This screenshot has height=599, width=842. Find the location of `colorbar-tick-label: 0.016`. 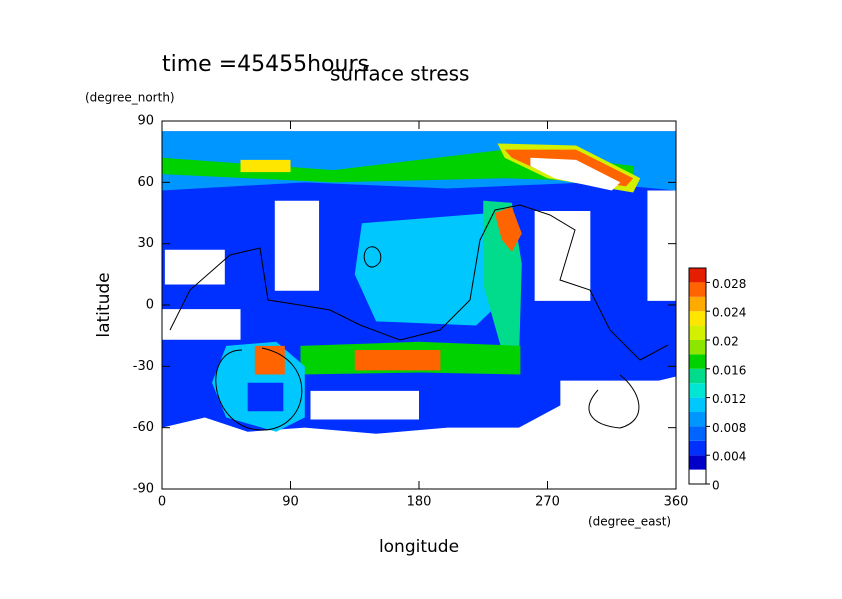

colorbar-tick-label: 0.016 is located at coordinates (729, 370).